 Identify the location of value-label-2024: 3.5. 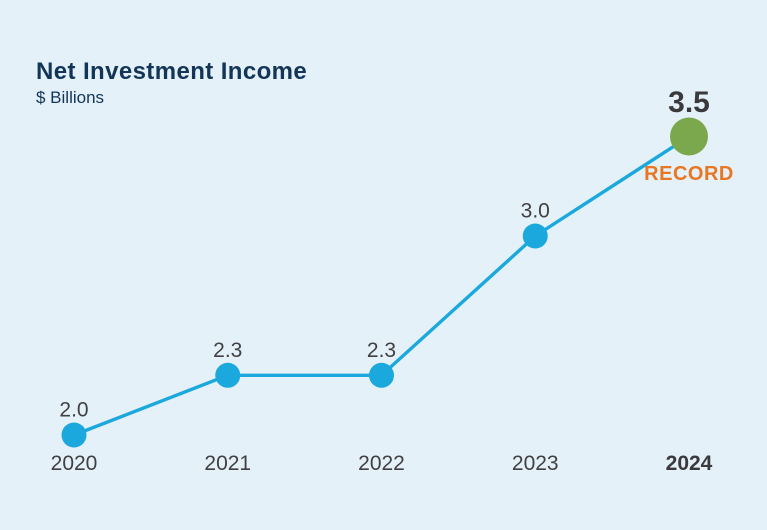
(689, 102).